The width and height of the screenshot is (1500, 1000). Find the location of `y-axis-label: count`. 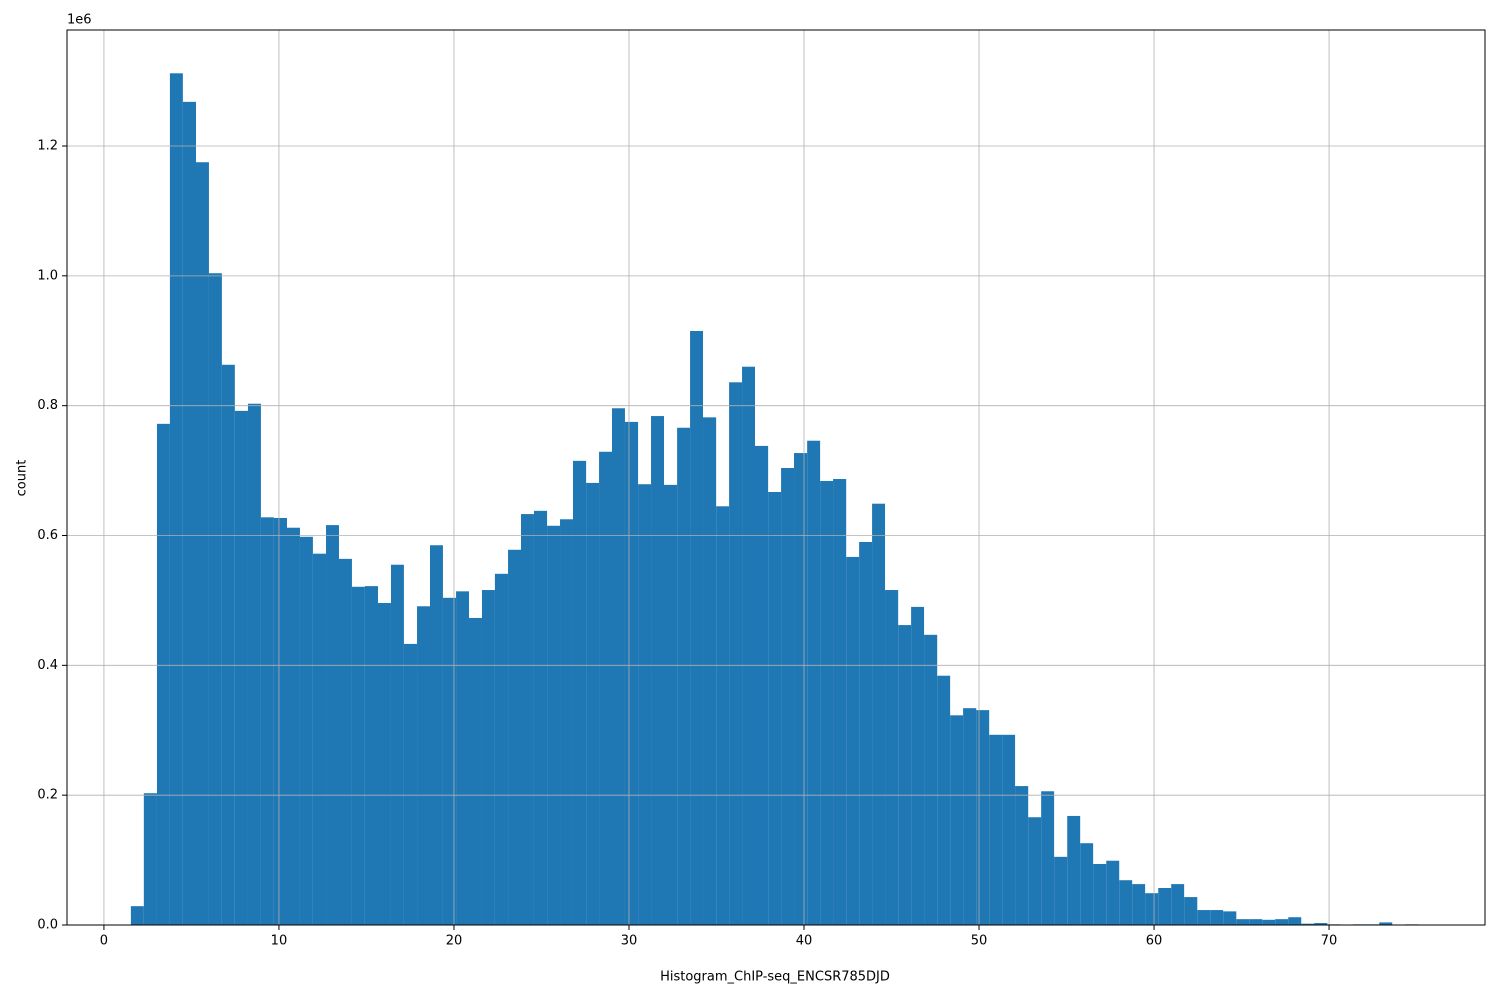

y-axis-label: count is located at coordinates (22, 478).